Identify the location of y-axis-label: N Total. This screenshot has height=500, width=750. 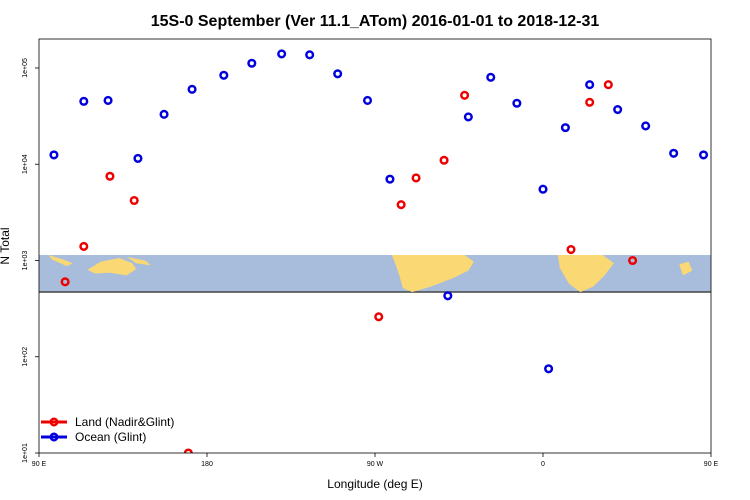
(6, 245).